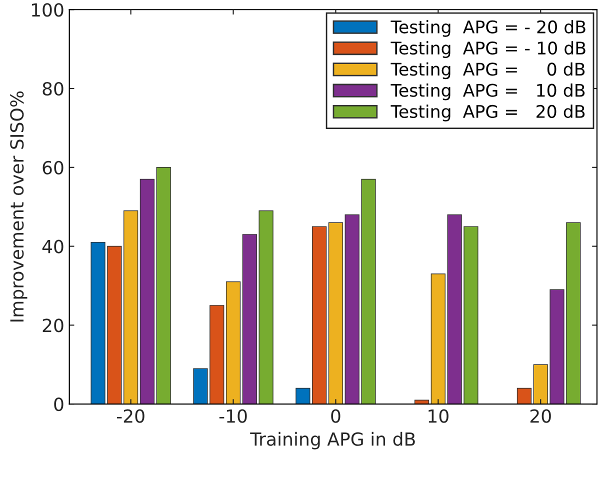 This screenshot has width=603, height=481. Describe the element at coordinates (488, 28) in the screenshot. I see `legend-label: Testing APG = - 20 dB` at that location.